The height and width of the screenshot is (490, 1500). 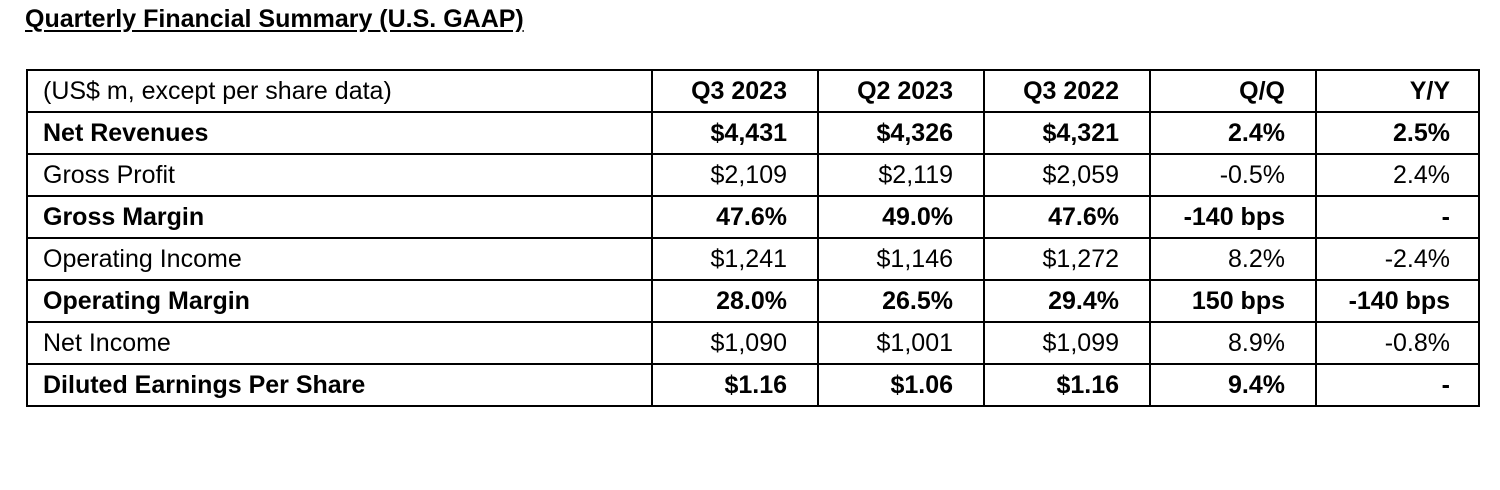 I want to click on table-cell: $1.06, so click(x=901, y=385).